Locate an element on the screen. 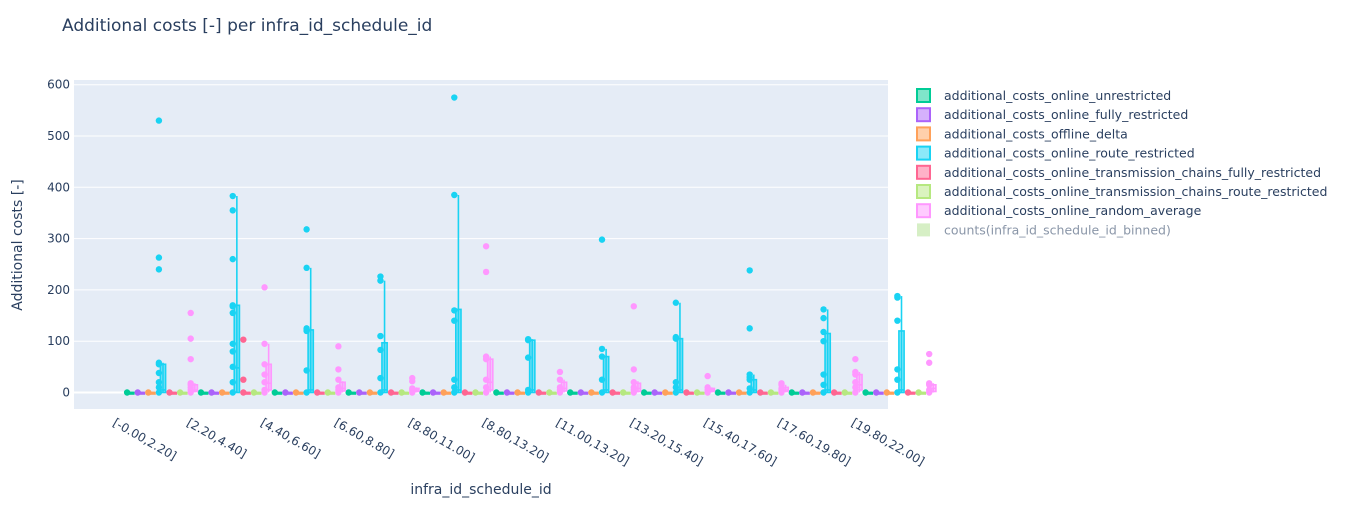 This screenshot has width=1368, height=517. x-axis-title: infra_id_schedule_id is located at coordinates (480, 490).